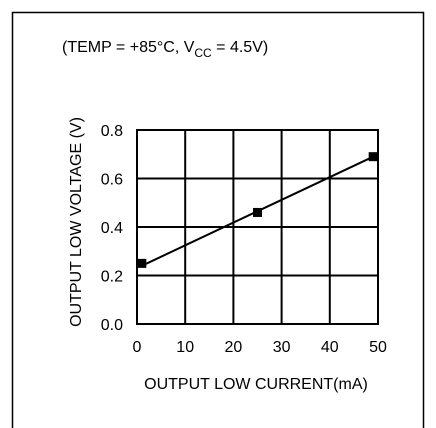 Image resolution: width=436 pixels, height=428 pixels. What do you see at coordinates (112, 277) in the screenshot?
I see `y-tick-label: 0.2` at bounding box center [112, 277].